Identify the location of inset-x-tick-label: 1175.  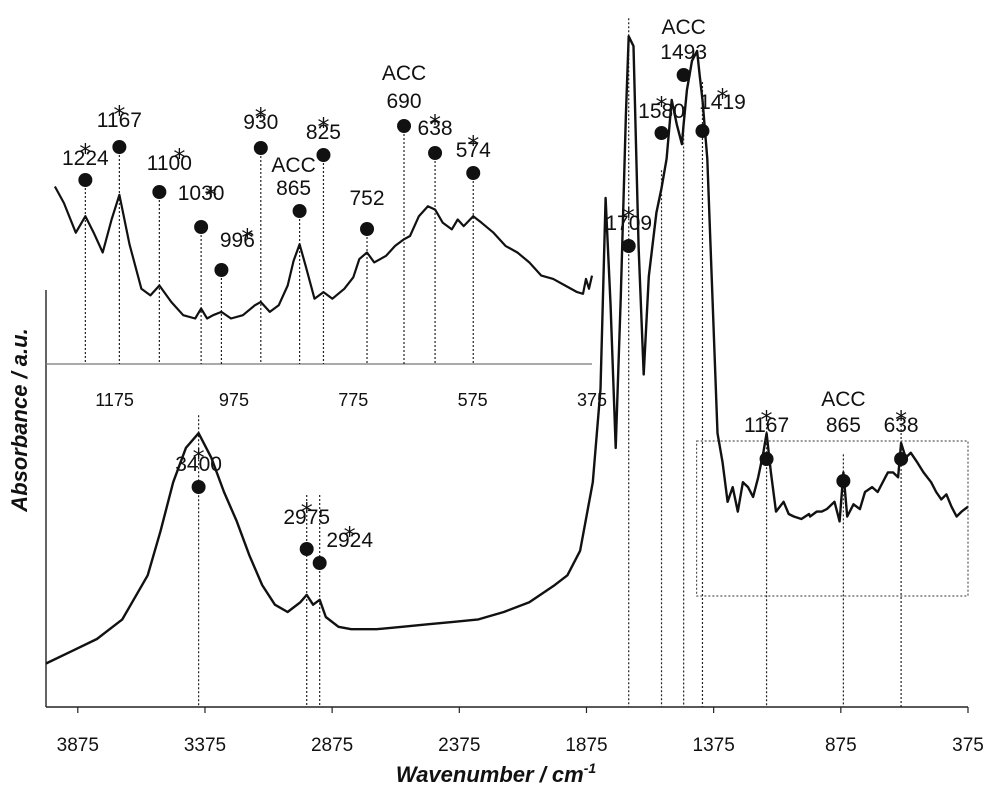
(114, 400).